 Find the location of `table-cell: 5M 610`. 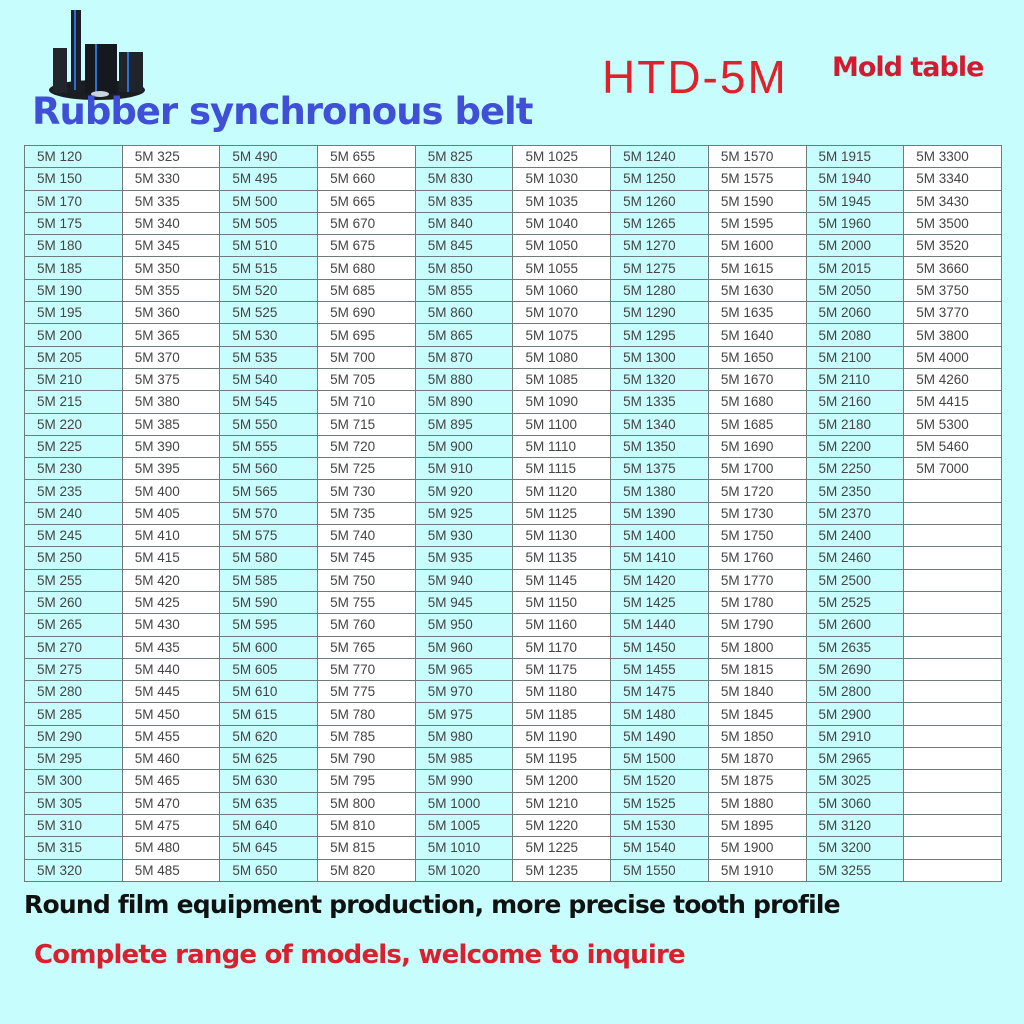

table-cell: 5M 610 is located at coordinates (269, 692).